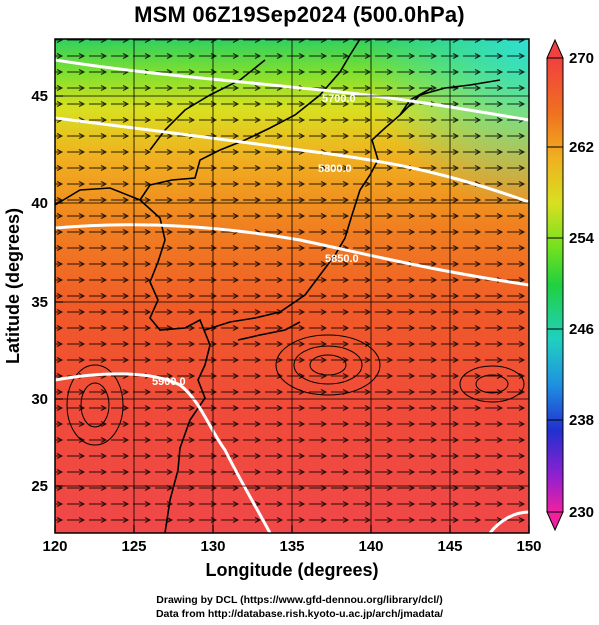 This screenshot has height=625, width=599. I want to click on contour-label-5850: 5850.0, so click(342, 259).